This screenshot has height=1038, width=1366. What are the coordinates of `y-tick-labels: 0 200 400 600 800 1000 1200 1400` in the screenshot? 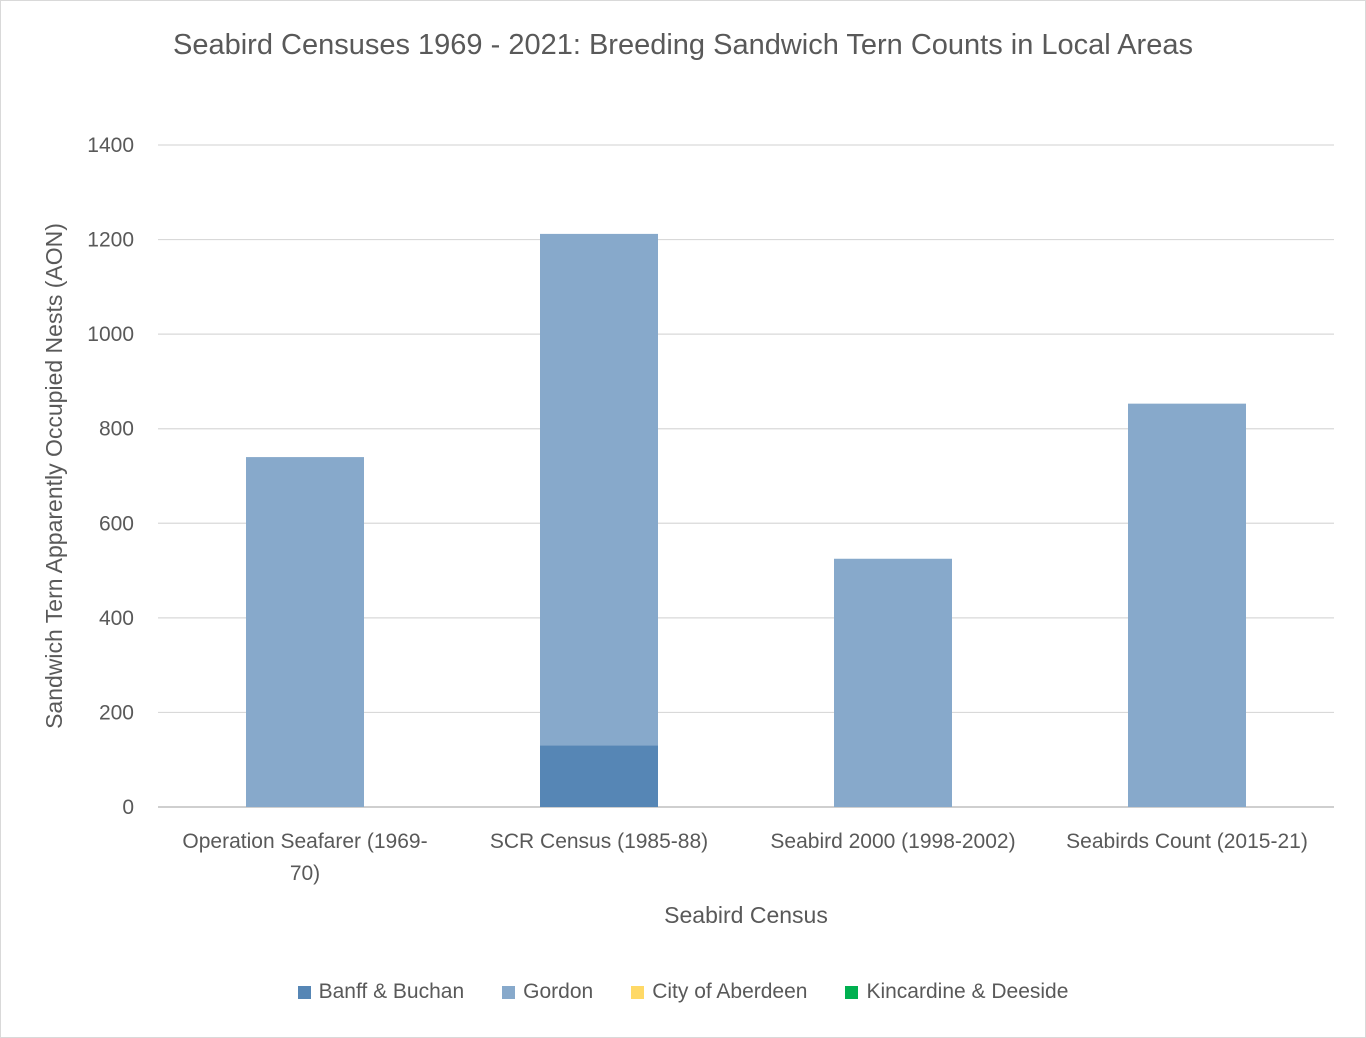 It's located at (110, 476).